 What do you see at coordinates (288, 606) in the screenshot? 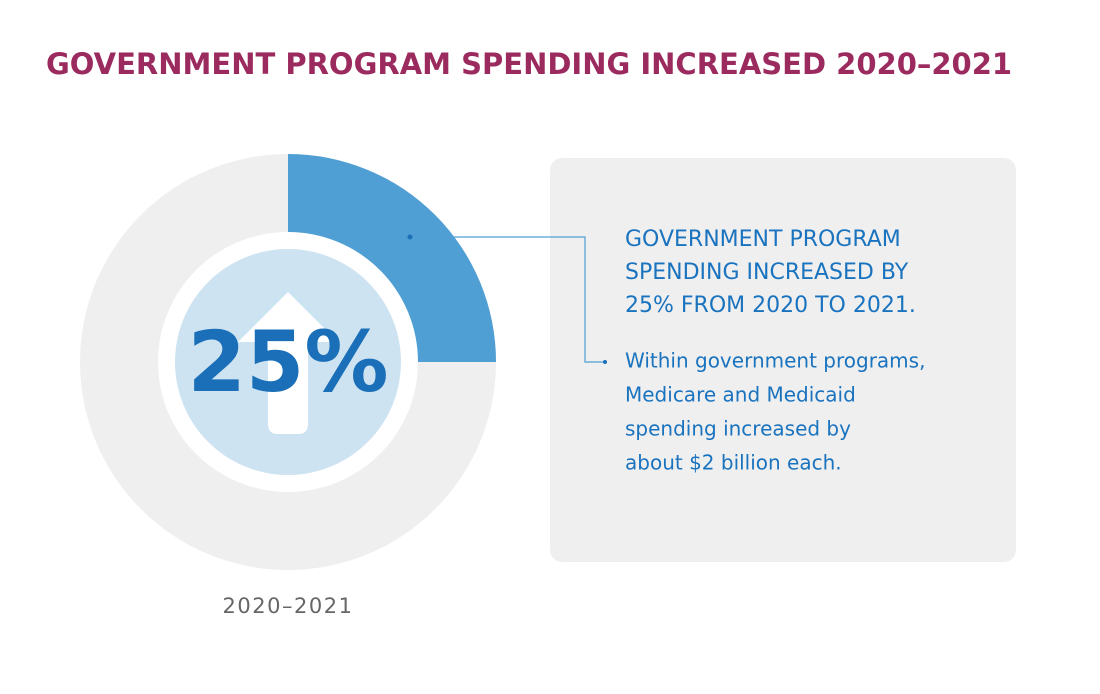
I see `category-label: 2020–2021` at bounding box center [288, 606].